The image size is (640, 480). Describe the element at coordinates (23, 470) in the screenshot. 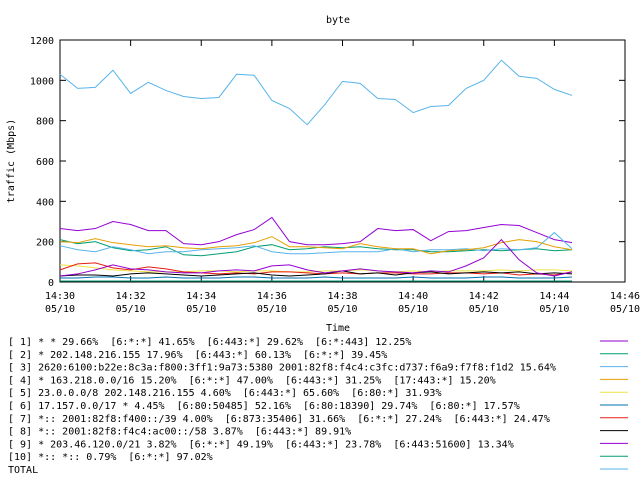

I see `legend-label: TOTAL` at that location.